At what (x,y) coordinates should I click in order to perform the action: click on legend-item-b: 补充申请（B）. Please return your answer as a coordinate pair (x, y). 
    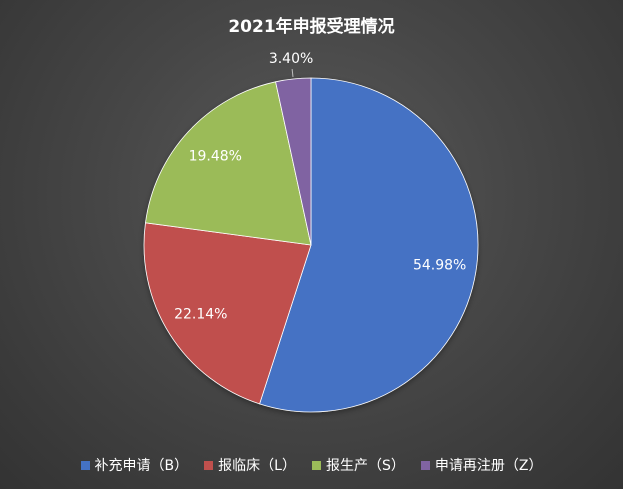
    Looking at the image, I should click on (134, 465).